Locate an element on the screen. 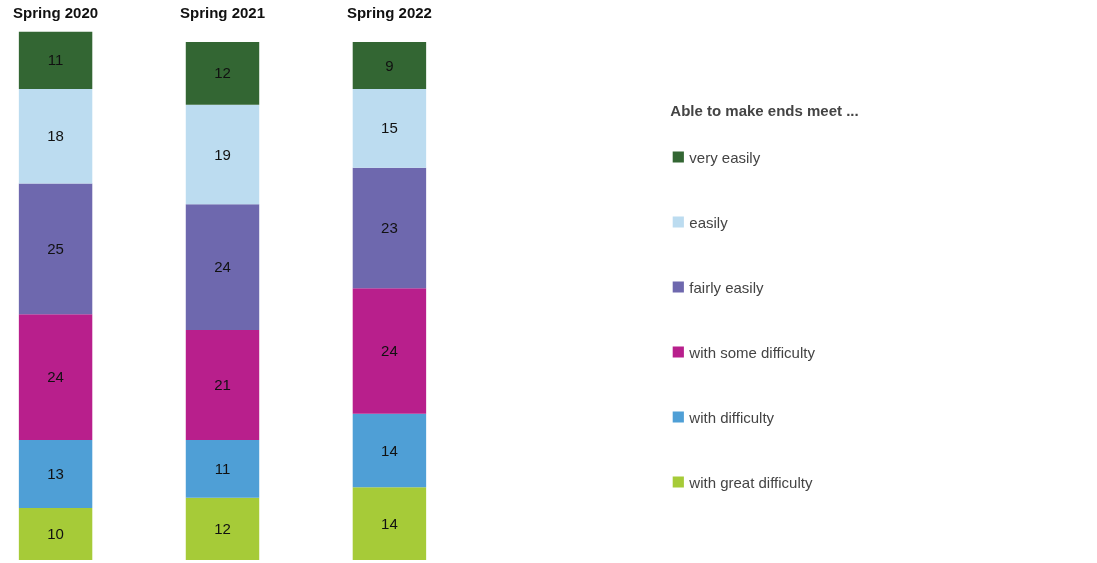  data-label: 23 is located at coordinates (389, 227).